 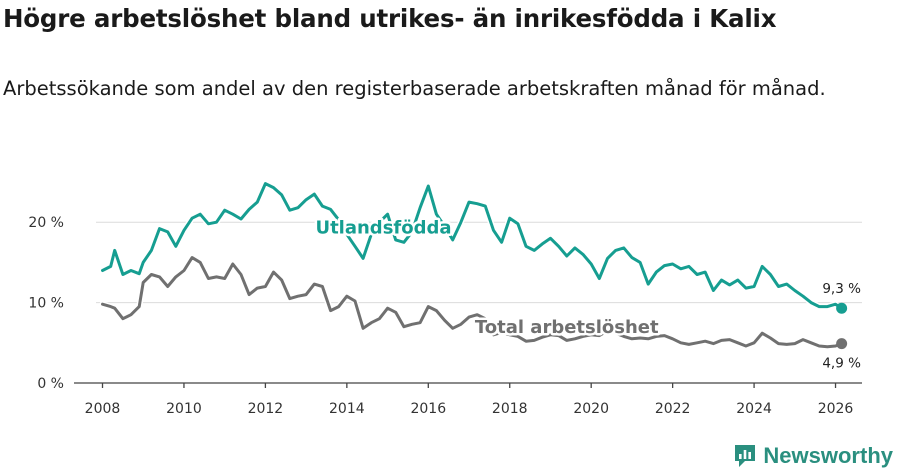 I want to click on newsworthy-logo-icon, so click(x=745, y=456).